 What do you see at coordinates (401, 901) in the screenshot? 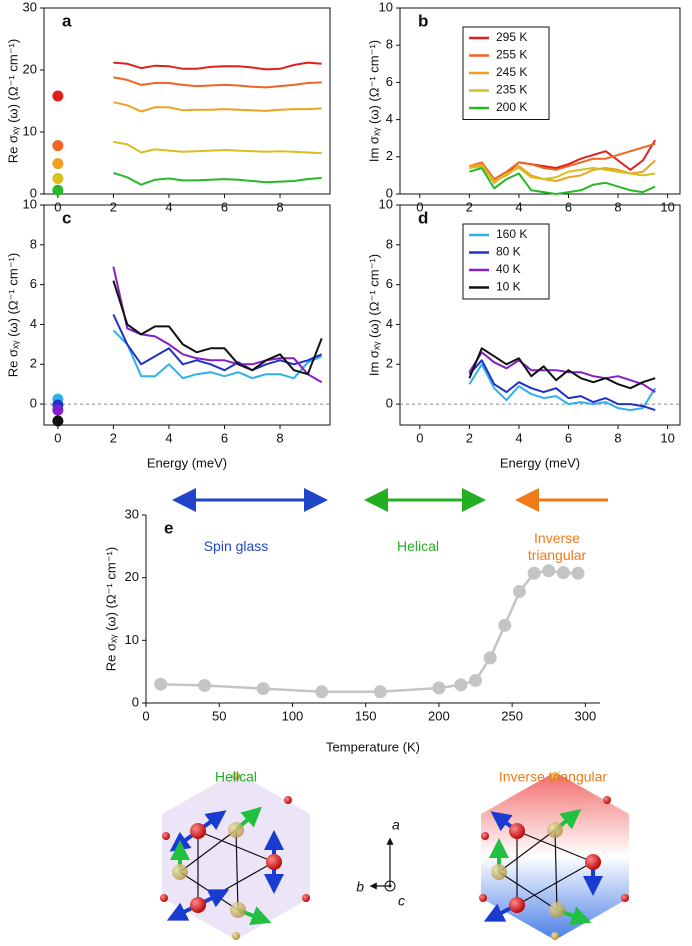
I see `axis-c-label: c` at bounding box center [401, 901].